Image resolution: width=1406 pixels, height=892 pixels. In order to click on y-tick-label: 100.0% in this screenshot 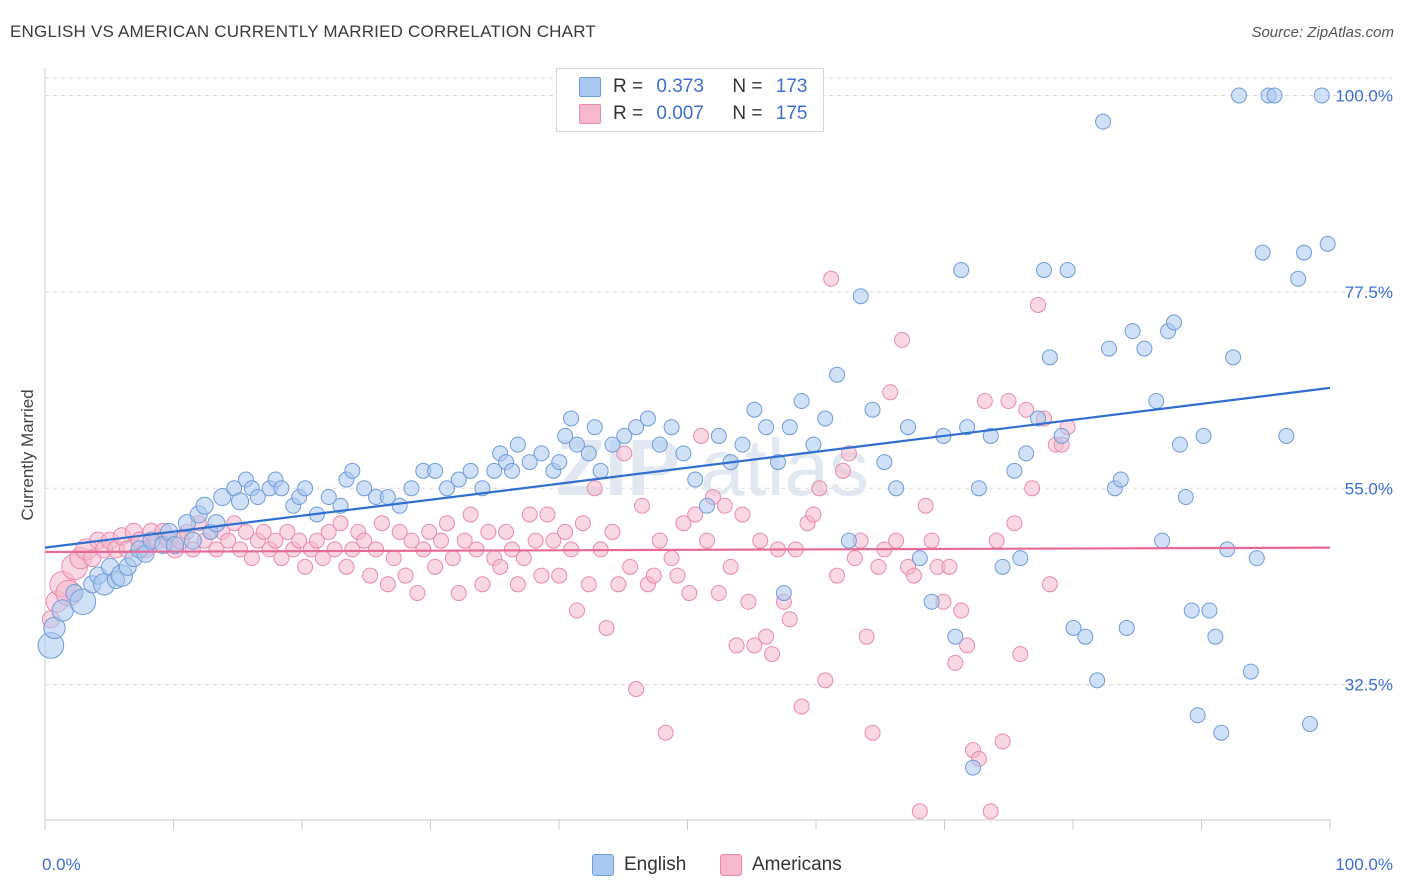, I will do `click(1364, 95)`.